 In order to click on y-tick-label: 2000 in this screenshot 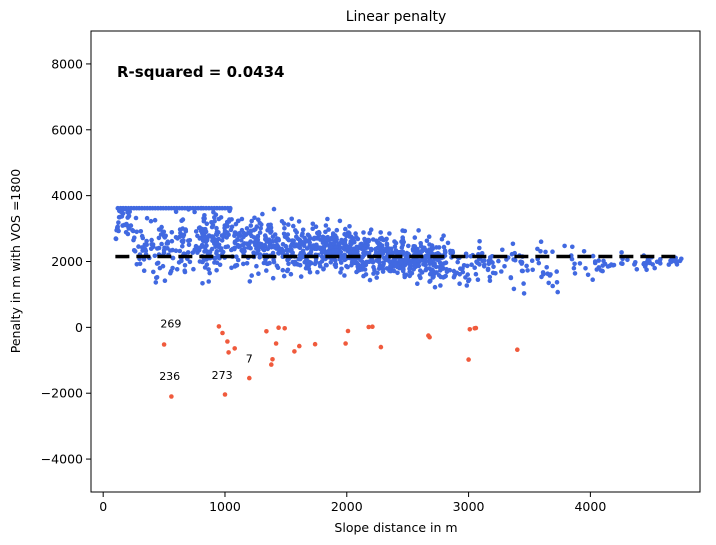, I will do `click(67, 261)`.